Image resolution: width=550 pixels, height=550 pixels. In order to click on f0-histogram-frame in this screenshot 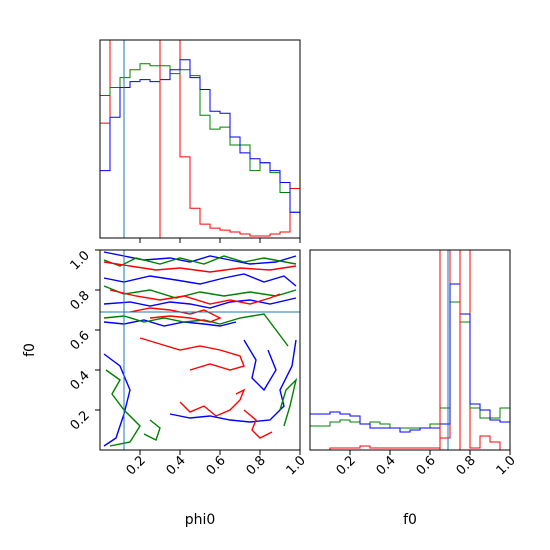, I will do `click(410, 350)`.